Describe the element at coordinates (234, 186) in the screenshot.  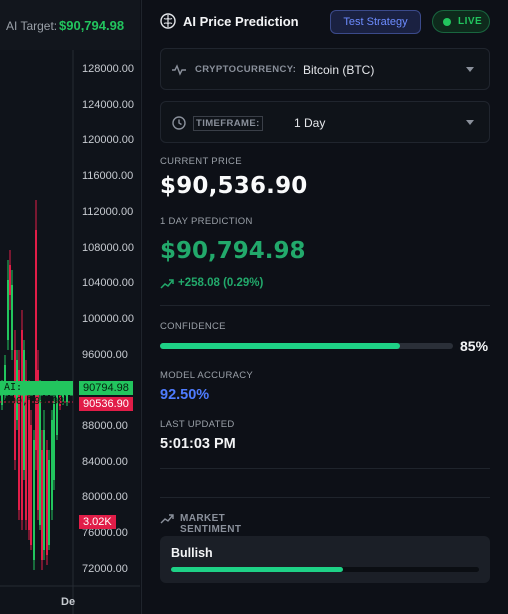
I see `current-price-value: $90,536.90` at that location.